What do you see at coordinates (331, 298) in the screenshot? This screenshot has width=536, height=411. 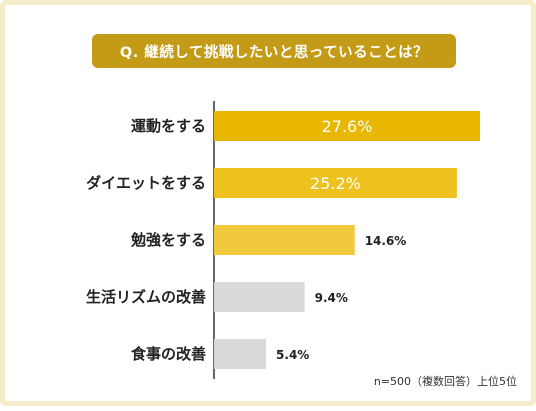 I see `value-label-4: 9.4%` at bounding box center [331, 298].